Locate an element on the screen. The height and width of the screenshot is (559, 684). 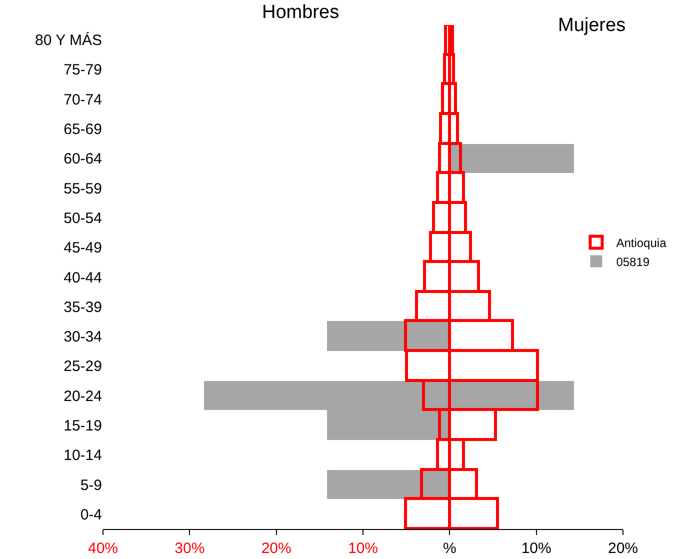
y-tick-label: 55-59 is located at coordinates (83, 189).